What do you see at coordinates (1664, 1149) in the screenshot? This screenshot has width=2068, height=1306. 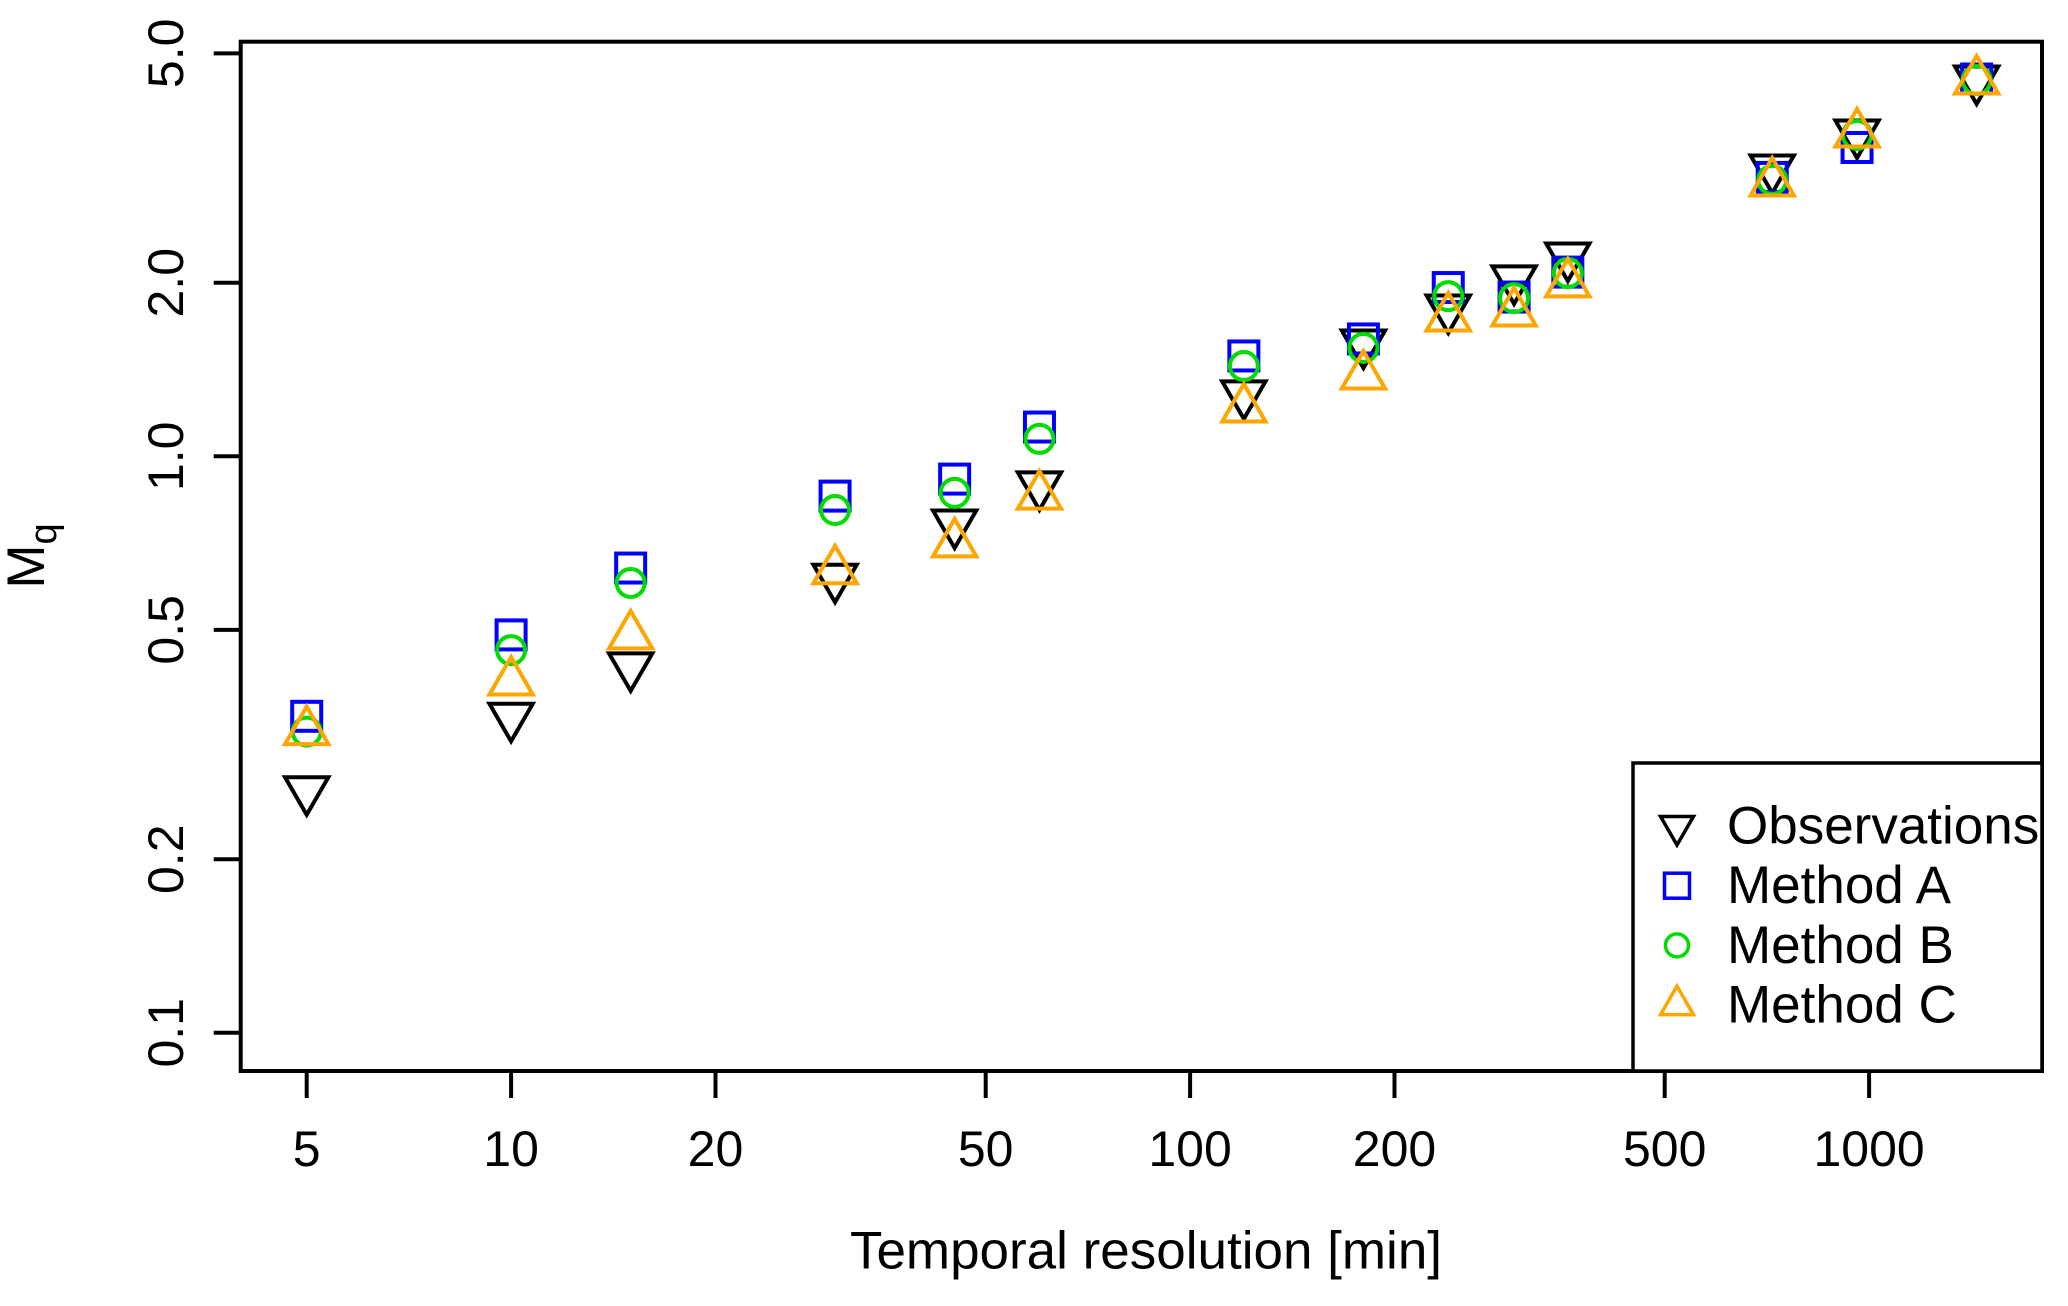 I see `x-axis-tick-label: 500` at bounding box center [1664, 1149].